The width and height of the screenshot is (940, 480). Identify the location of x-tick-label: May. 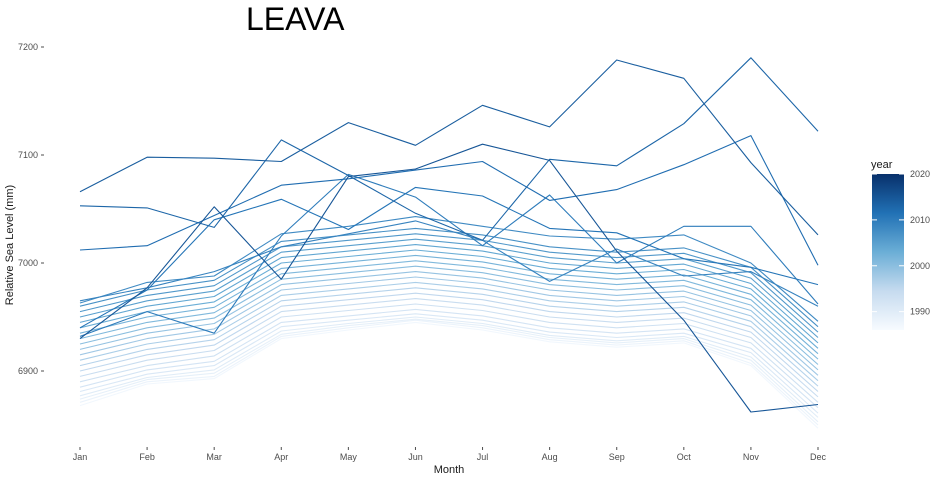
(349, 457).